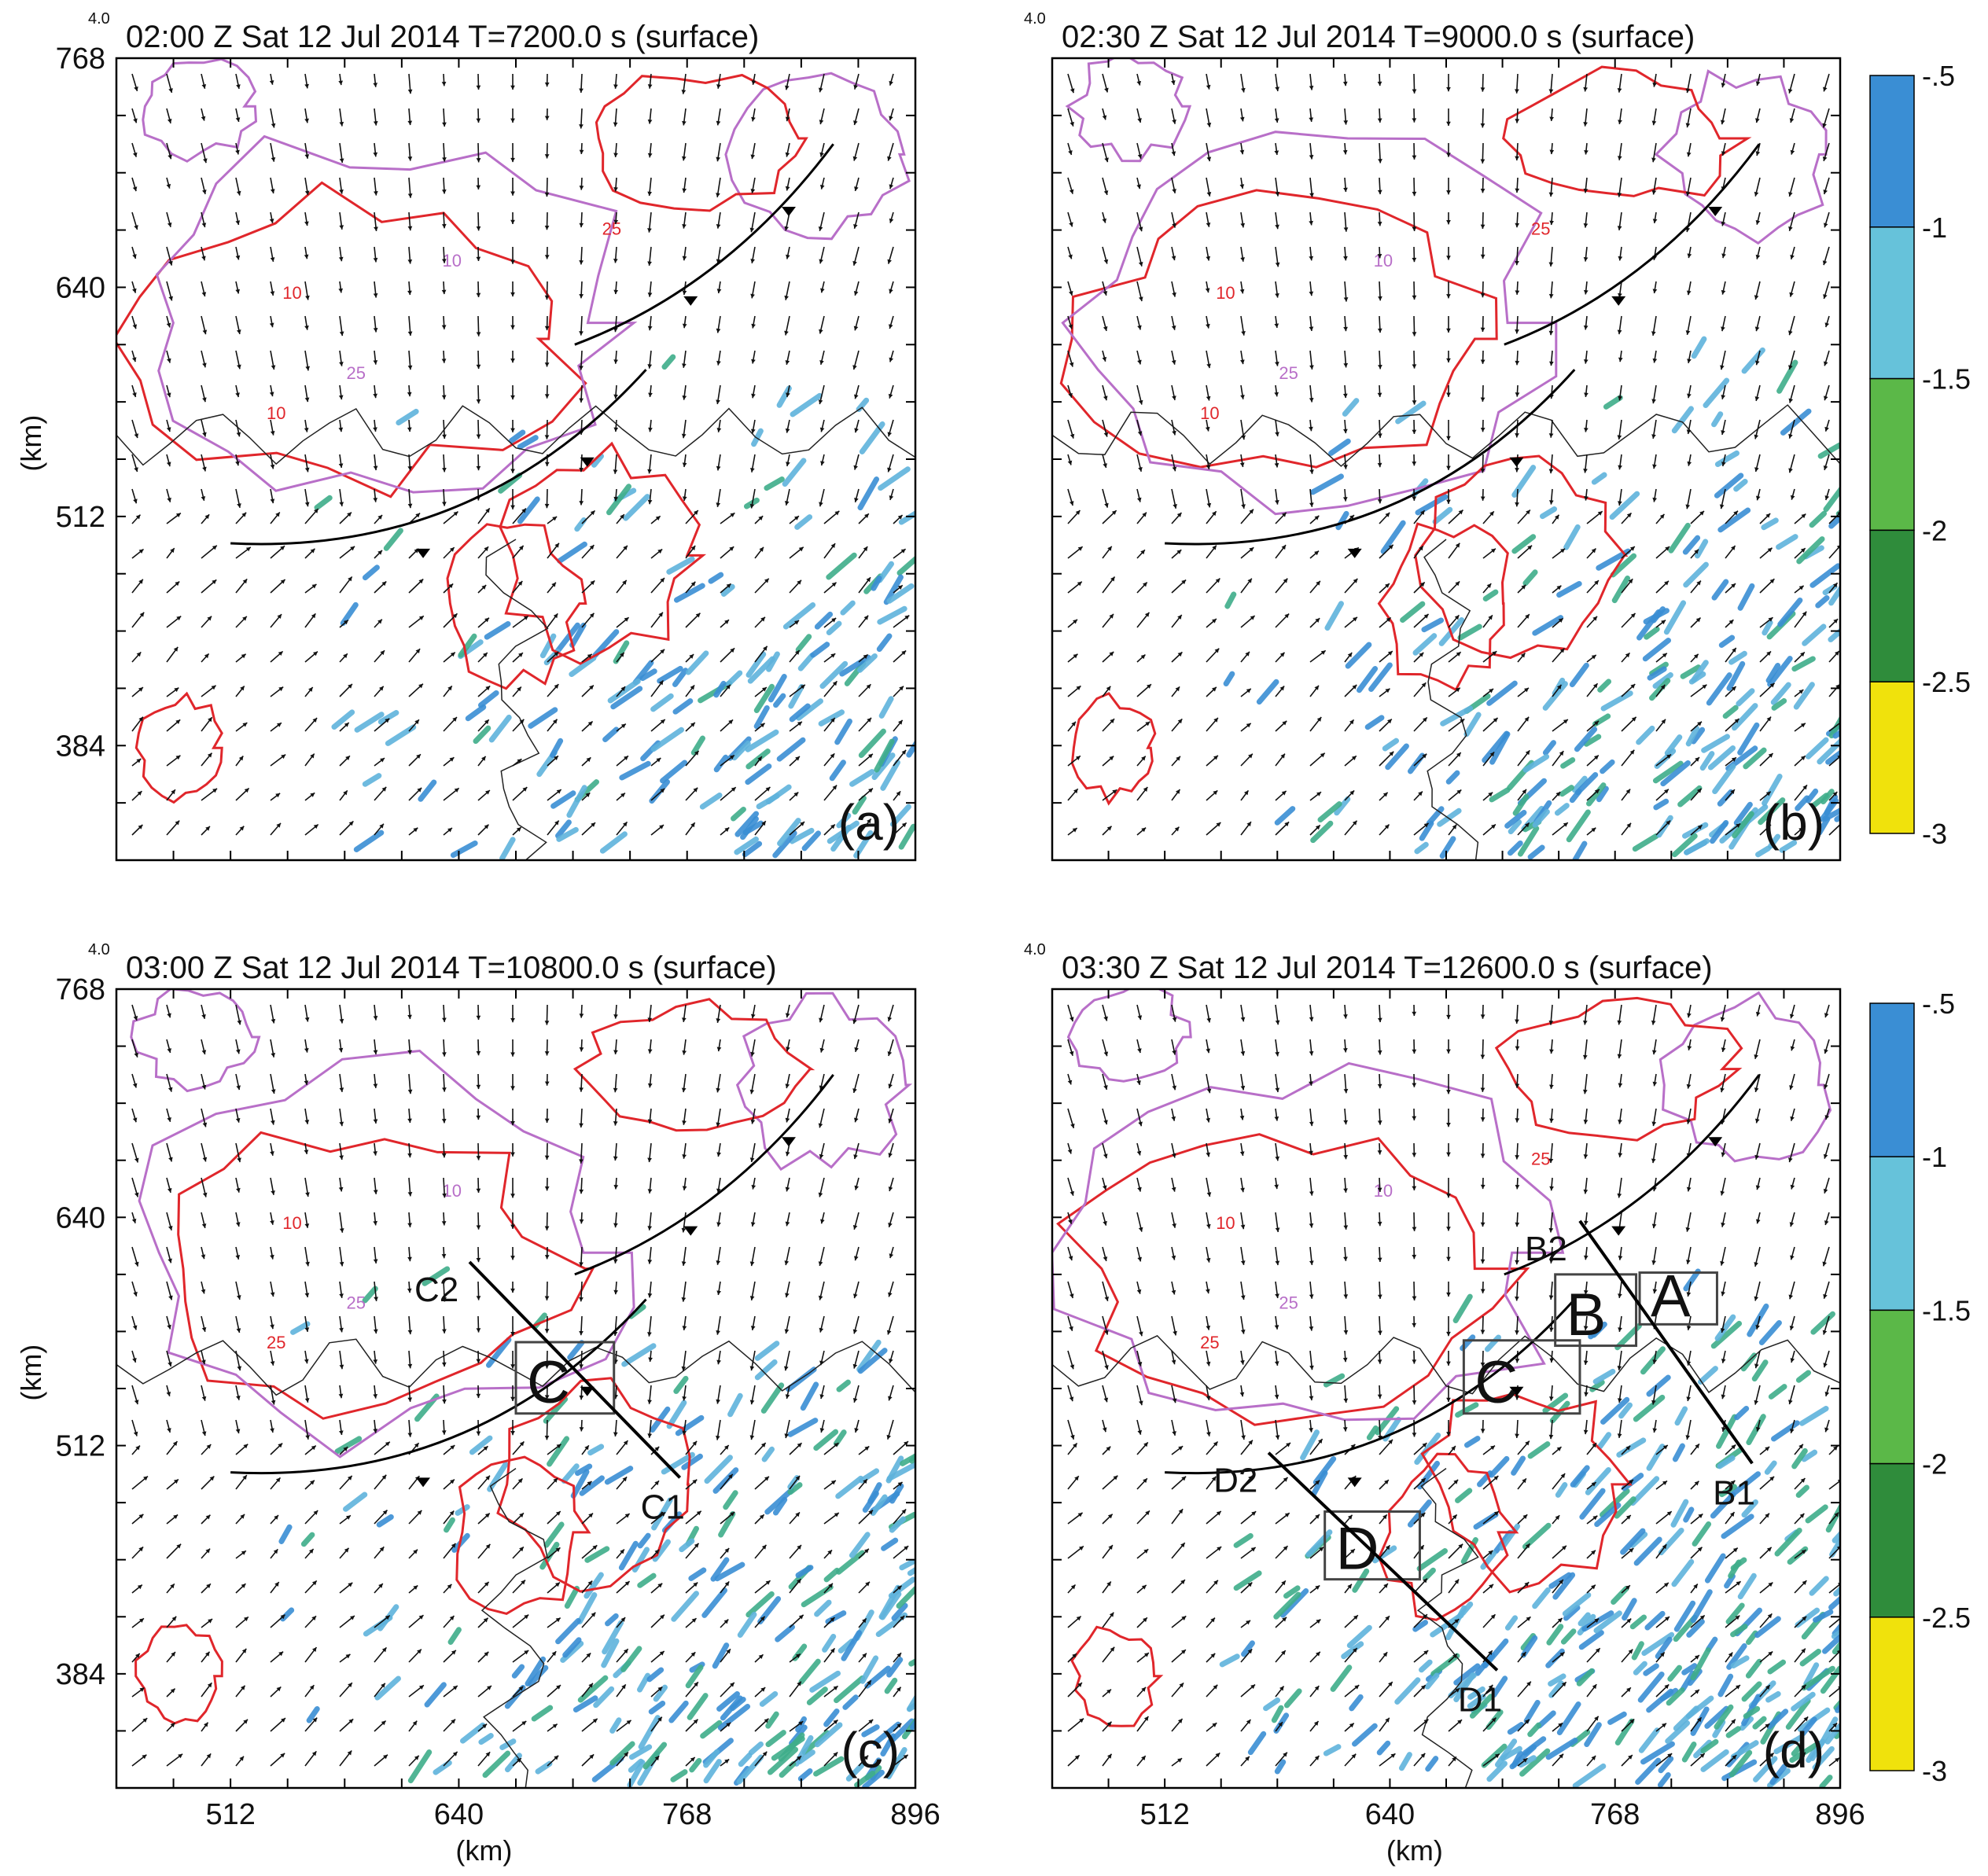 This screenshot has height=1876, width=1988. Describe the element at coordinates (1934, 1157) in the screenshot. I see `colorbar-tick-label: -1` at that location.